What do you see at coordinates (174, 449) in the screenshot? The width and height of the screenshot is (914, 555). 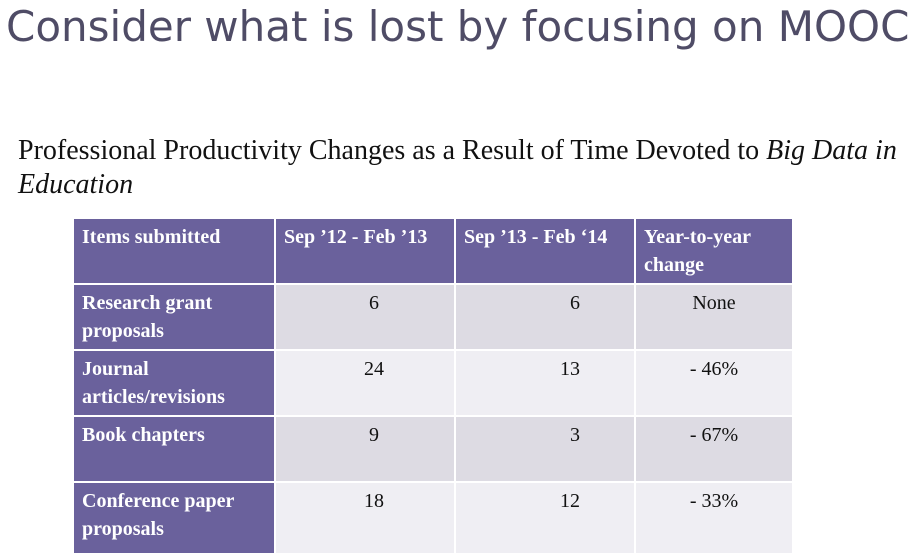 I see `row-label: Book chapters` at bounding box center [174, 449].